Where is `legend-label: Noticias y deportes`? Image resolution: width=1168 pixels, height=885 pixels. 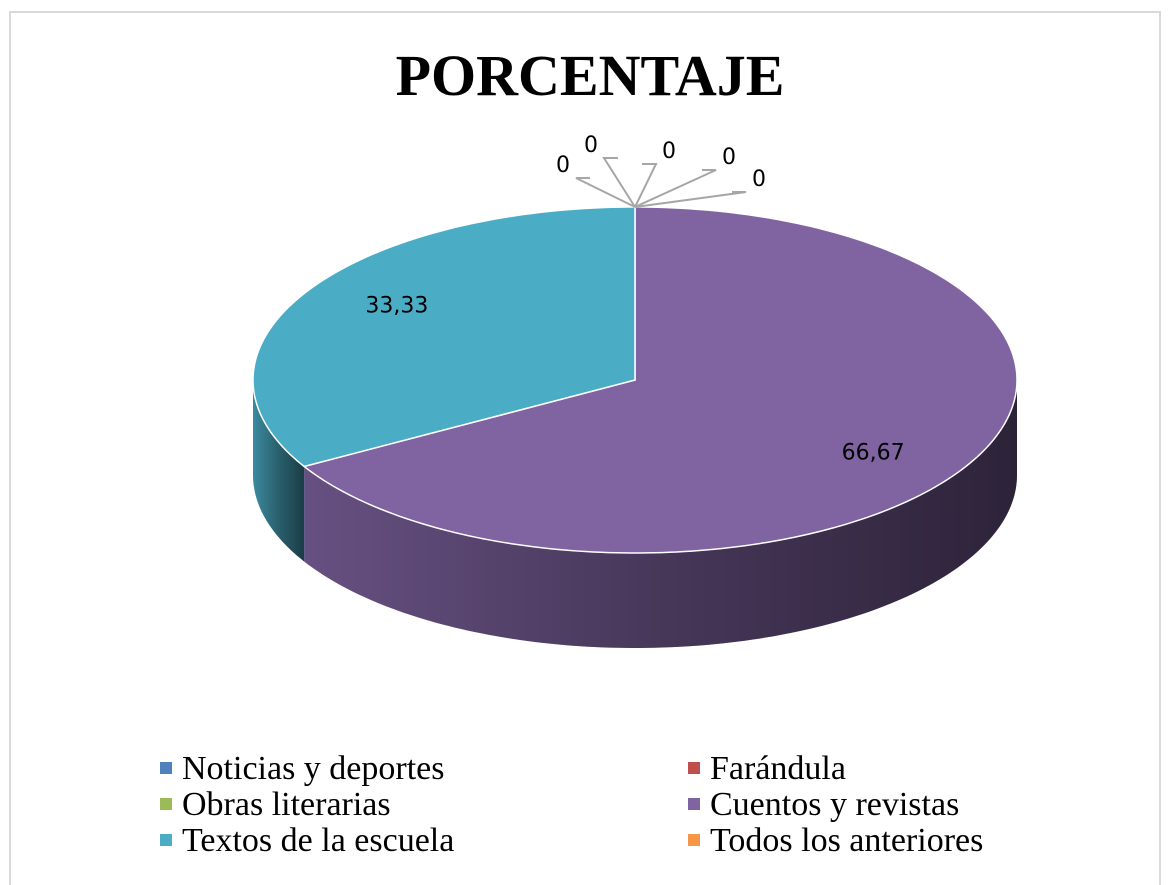 legend-label: Noticias y deportes is located at coordinates (313, 768).